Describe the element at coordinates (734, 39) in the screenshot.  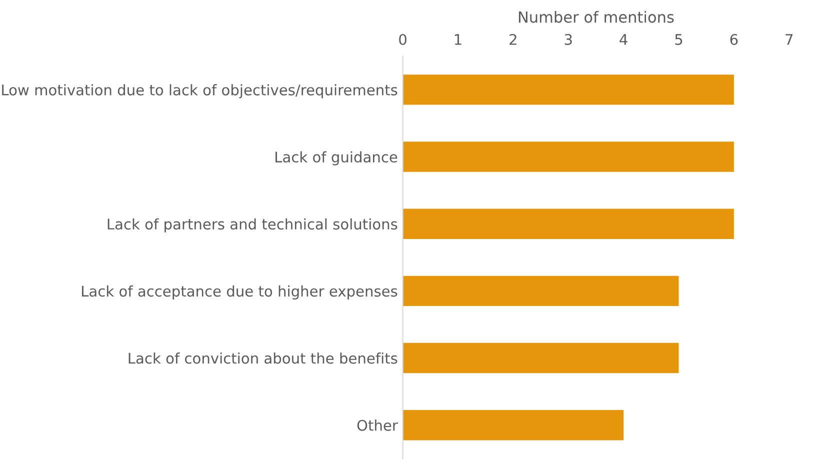
I see `x-tick-label: 6` at that location.